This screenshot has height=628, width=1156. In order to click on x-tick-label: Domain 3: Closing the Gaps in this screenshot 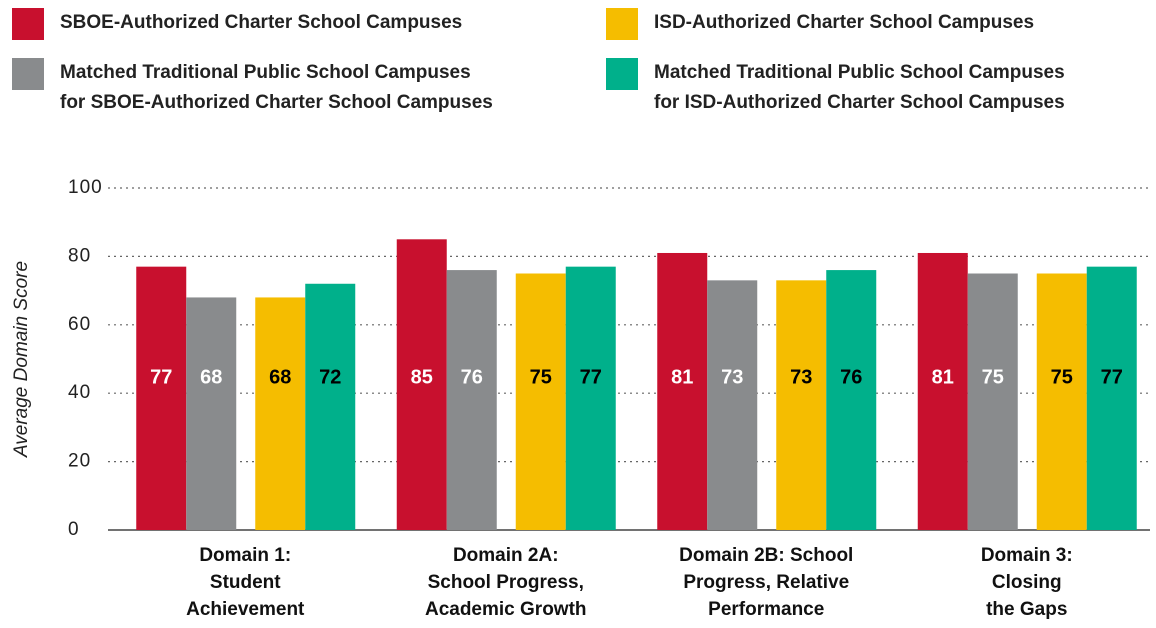, I will do `click(1026, 582)`.